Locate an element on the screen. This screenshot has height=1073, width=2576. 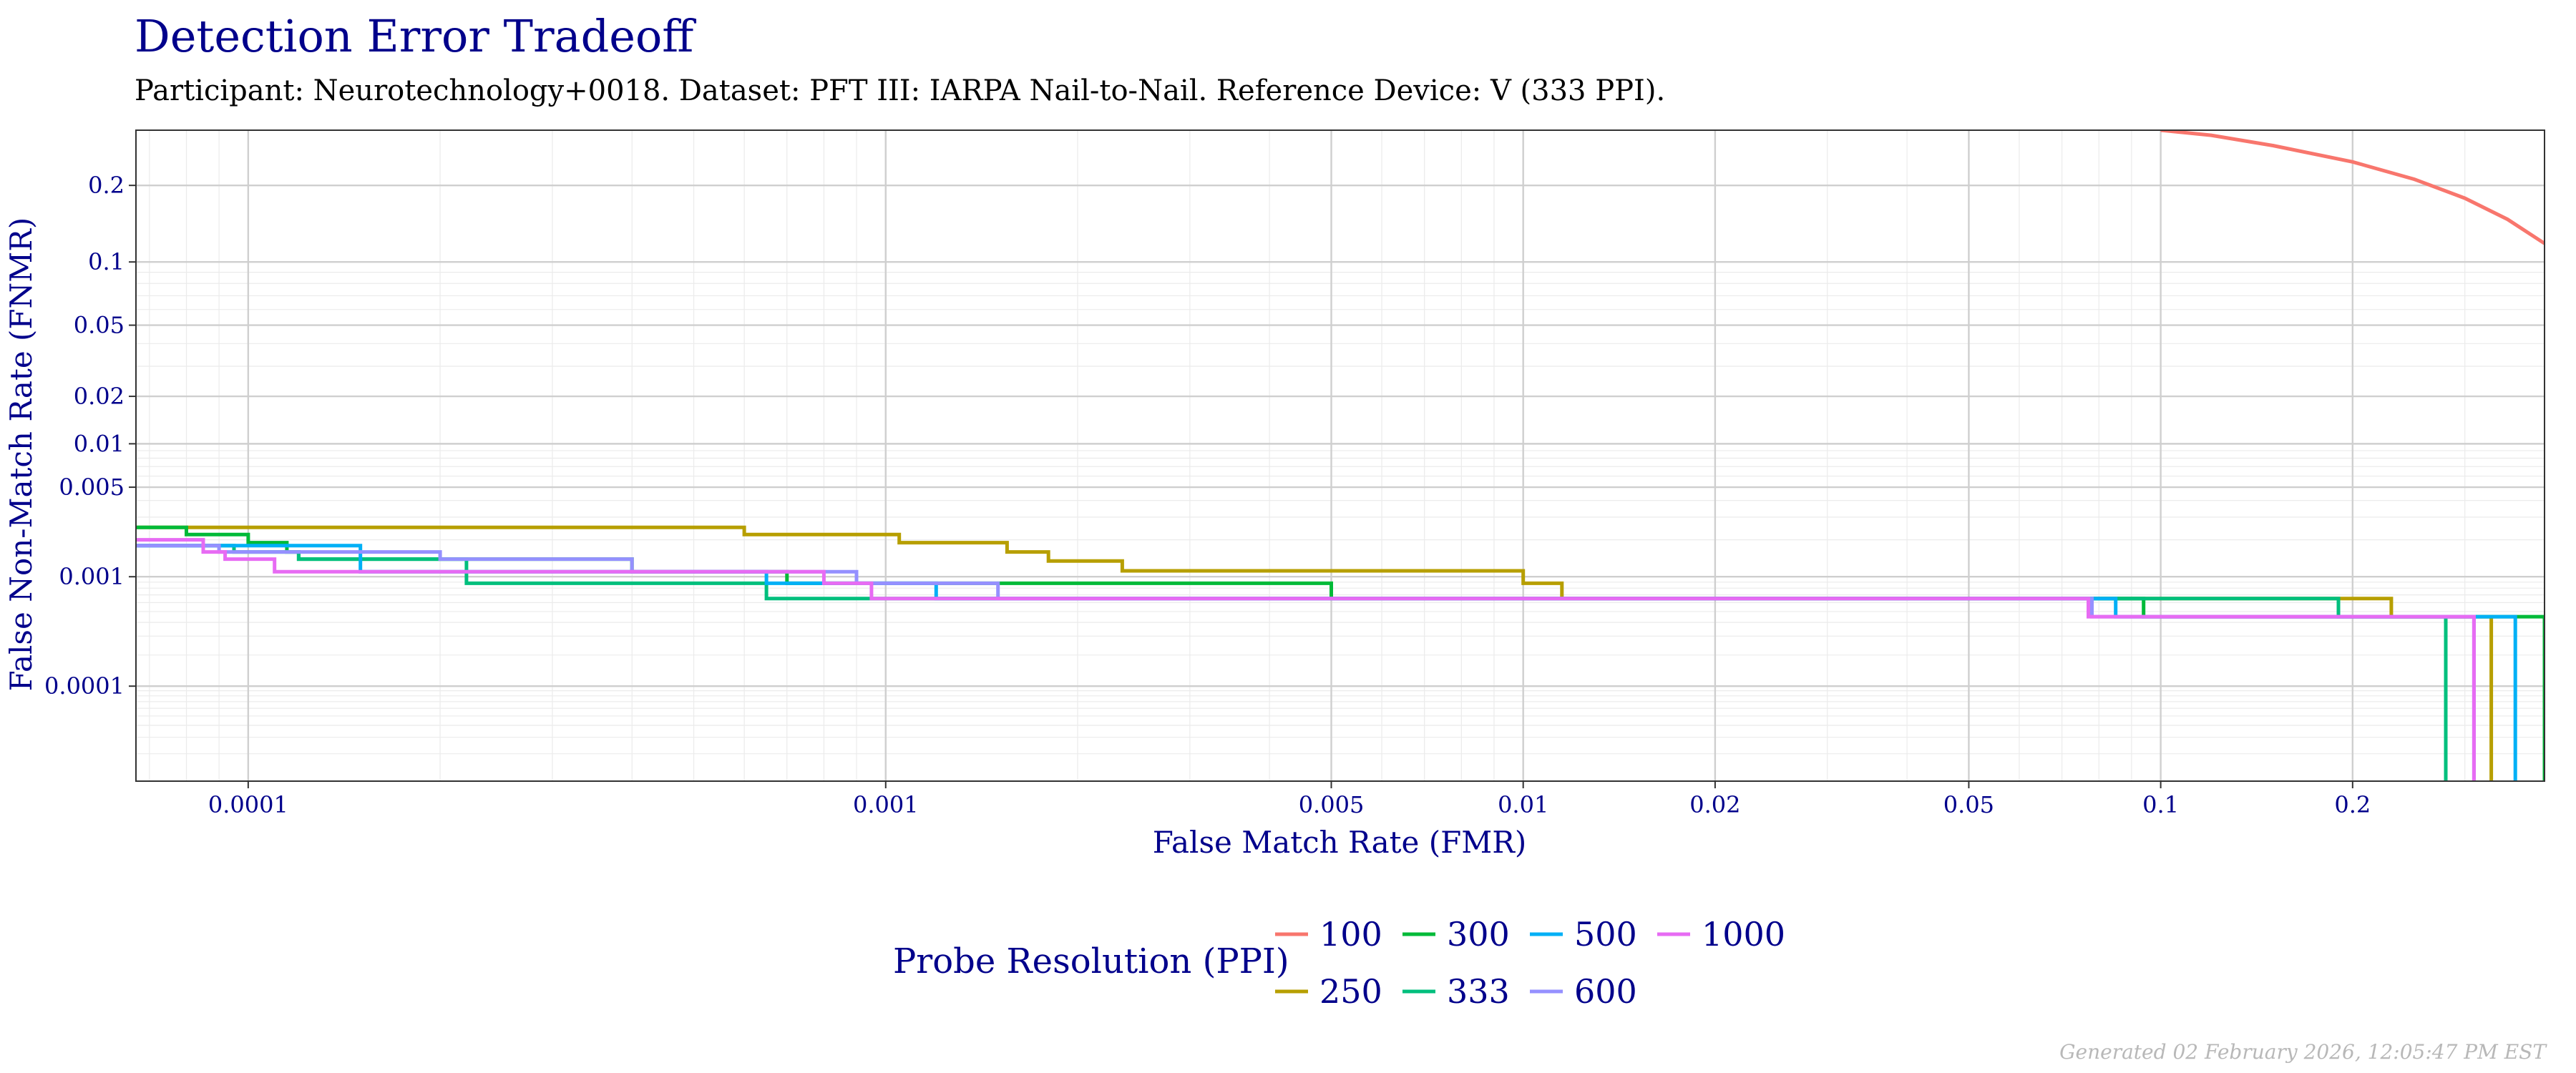
y-axis: 0.2 0.1 0.05 0.02 0.01 0.005 0.001 0.0001 is located at coordinates (90, 436).